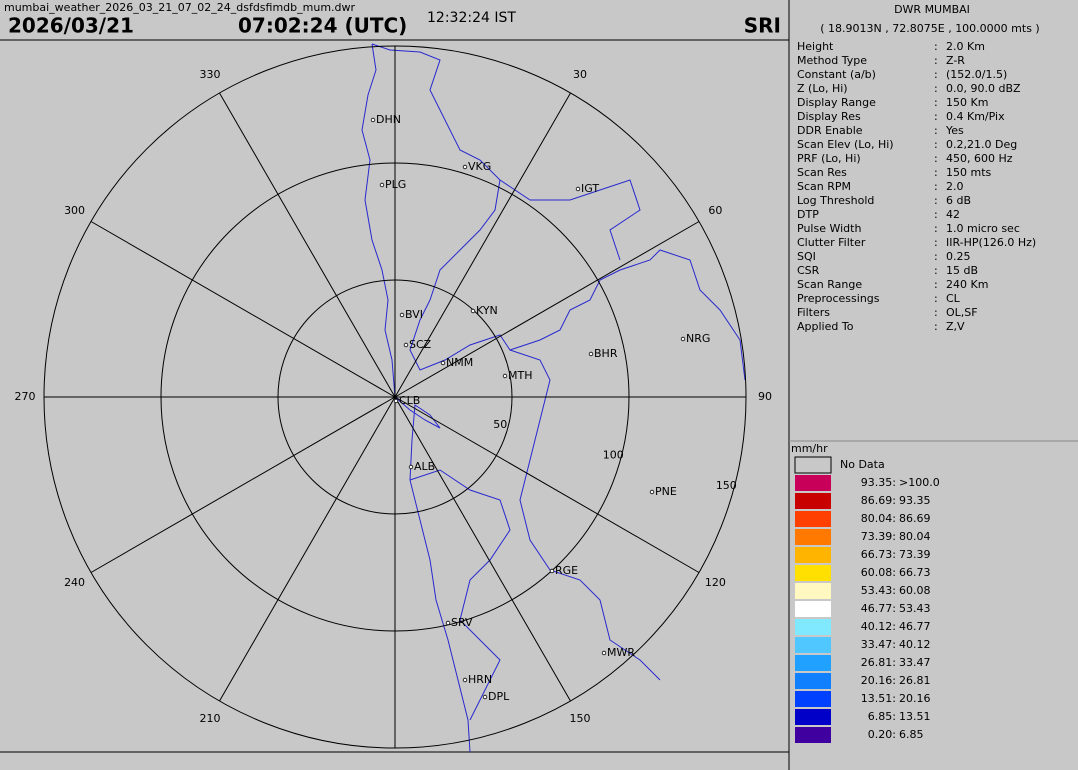 This screenshot has height=770, width=1078. I want to click on param-value: 42, so click(953, 214).